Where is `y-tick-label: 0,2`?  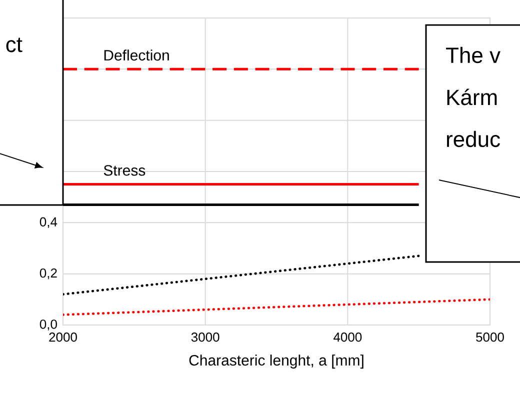
y-tick-label: 0,2 is located at coordinates (48, 274).